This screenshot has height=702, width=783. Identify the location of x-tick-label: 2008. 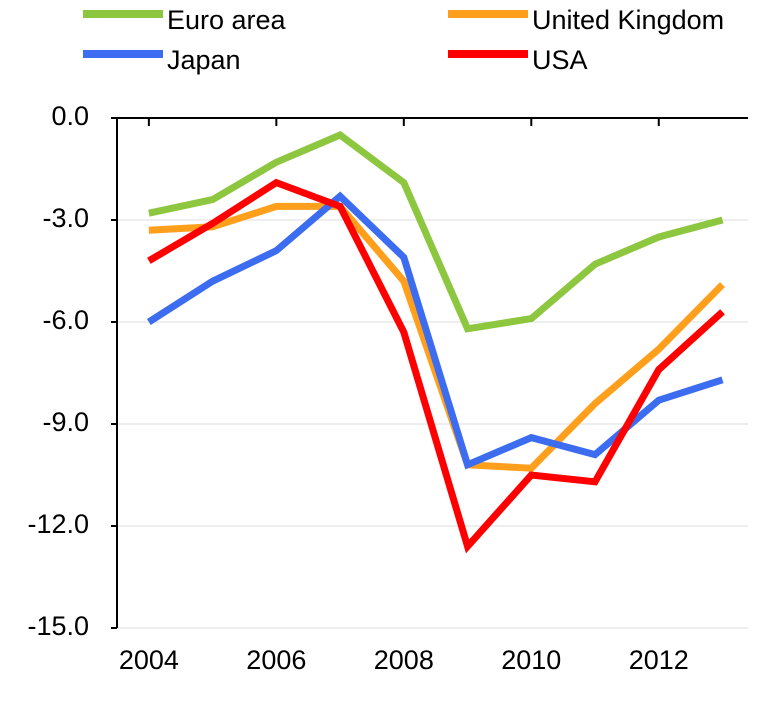
(404, 660).